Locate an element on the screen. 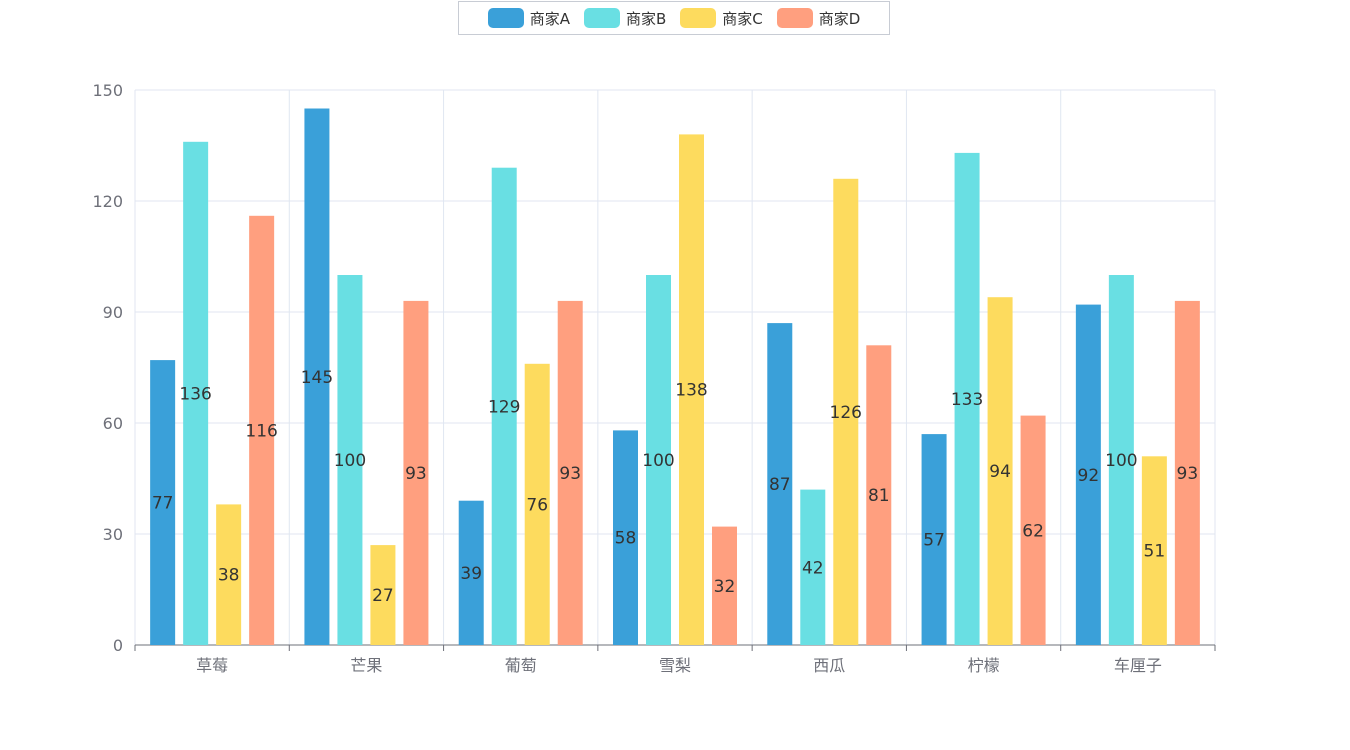 The width and height of the screenshot is (1350, 750). bar-value-label: 57 is located at coordinates (934, 541).